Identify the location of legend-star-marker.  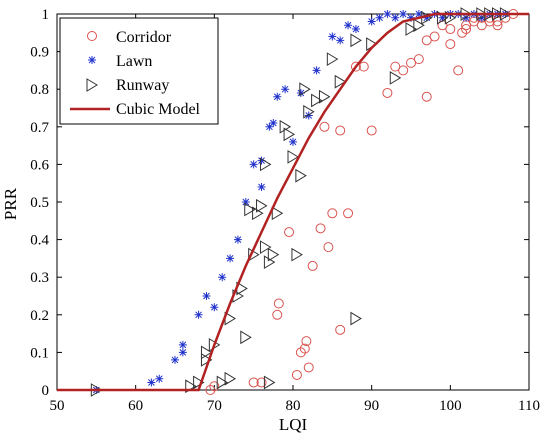
(92, 60).